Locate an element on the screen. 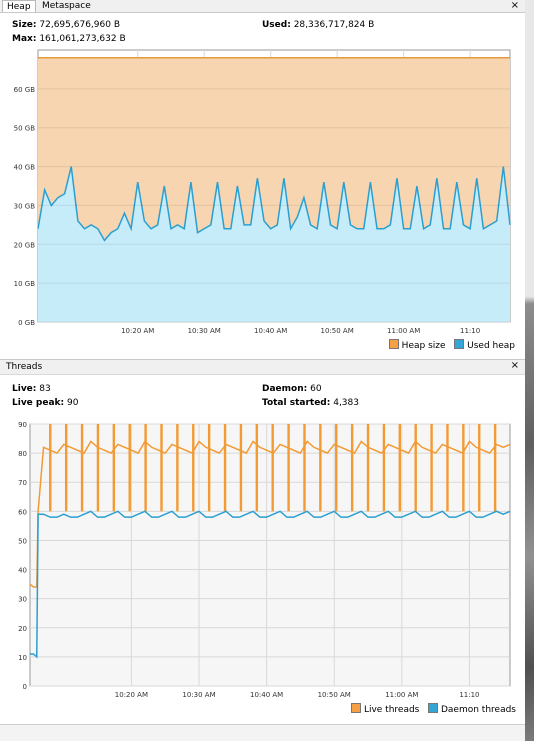 Image resolution: width=534 pixels, height=741 pixels. heap-used-value: 28,336,717,824 B is located at coordinates (334, 25).